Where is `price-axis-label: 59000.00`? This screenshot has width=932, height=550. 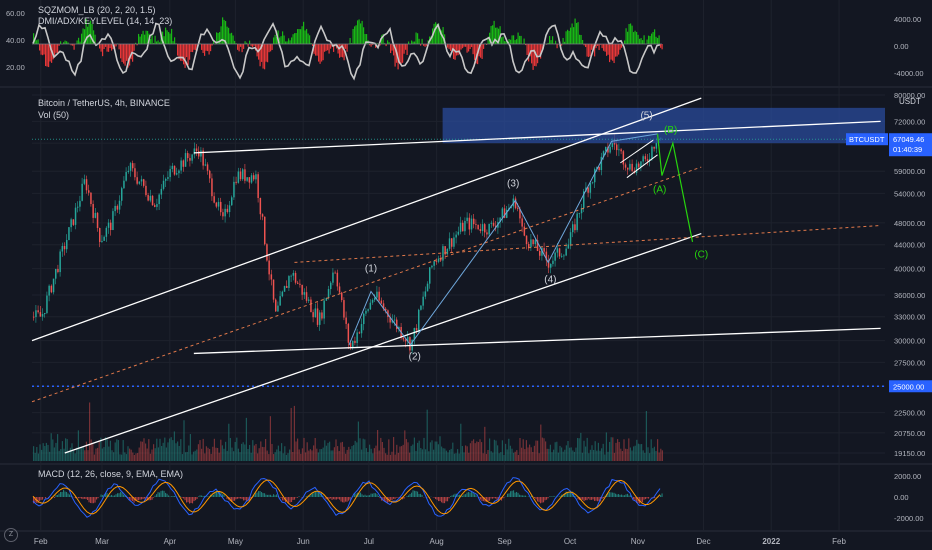
price-axis-label: 59000.00 is located at coordinates (909, 171).